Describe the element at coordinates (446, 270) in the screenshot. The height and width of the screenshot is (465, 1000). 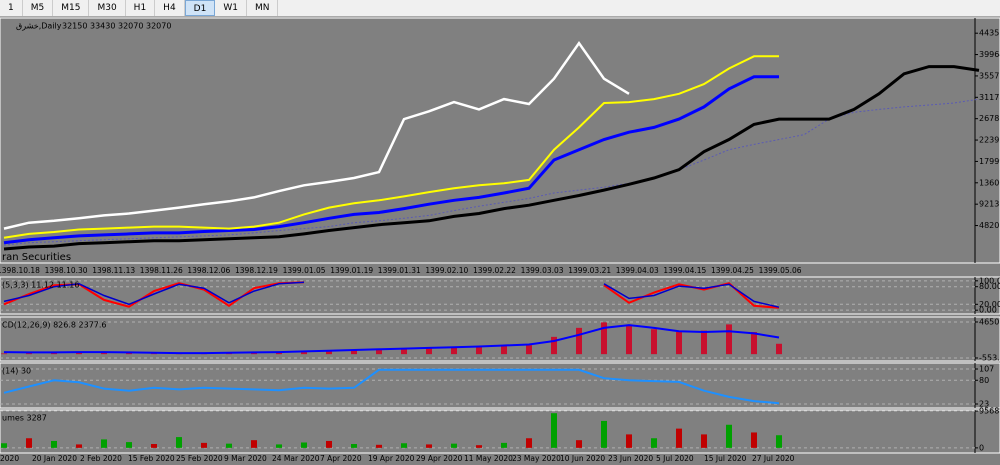
I see `date-label: 1399.02.10` at that location.